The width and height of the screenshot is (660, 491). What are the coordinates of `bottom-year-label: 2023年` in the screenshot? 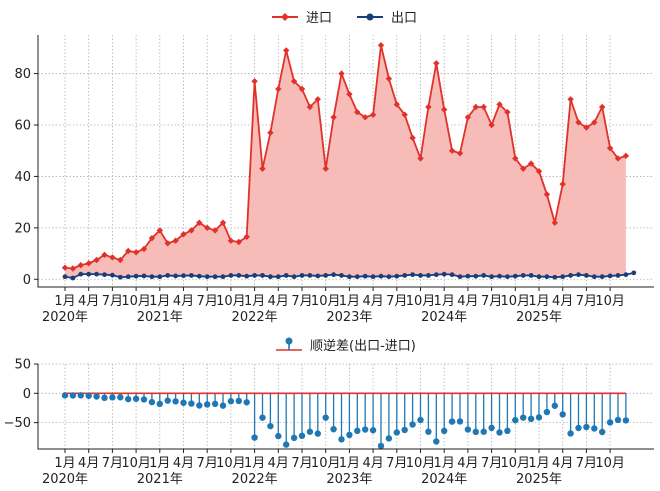 It's located at (349, 479).